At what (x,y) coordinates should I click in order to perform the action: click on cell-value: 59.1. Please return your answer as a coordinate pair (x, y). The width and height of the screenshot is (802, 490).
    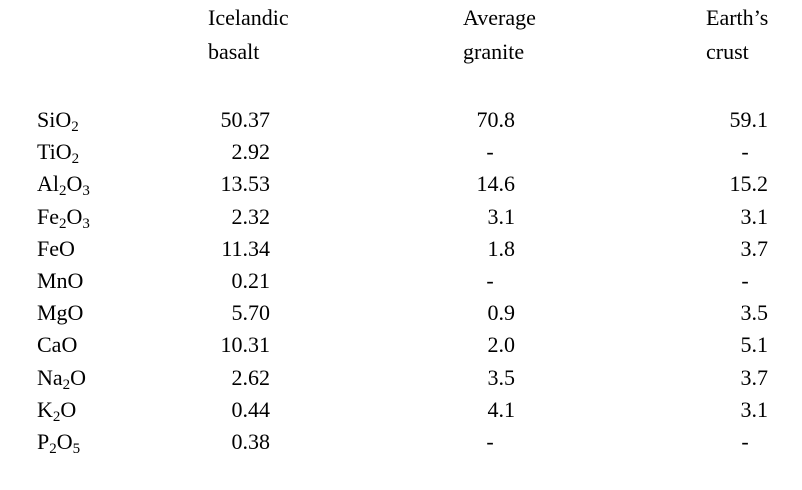
    Looking at the image, I should click on (749, 119).